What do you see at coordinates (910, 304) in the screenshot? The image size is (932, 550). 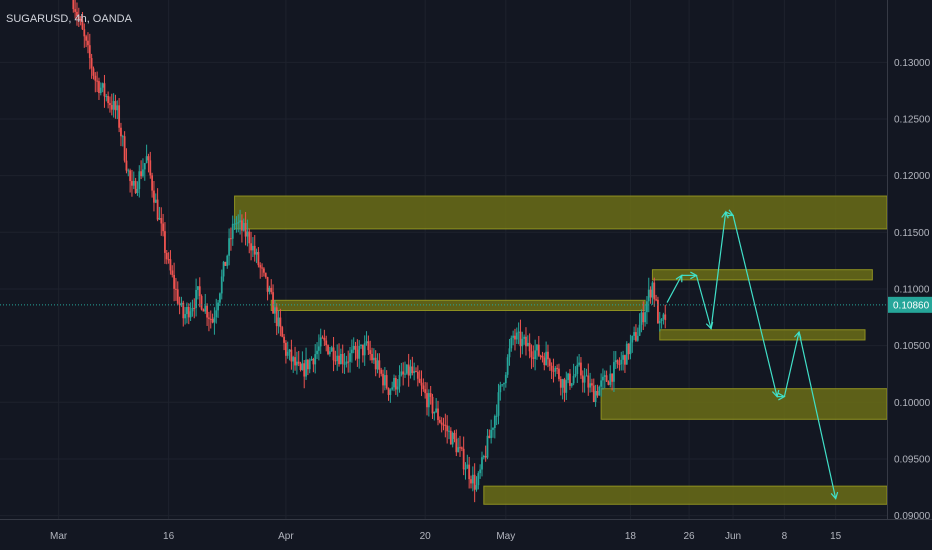 I see `last-price-tag-bg` at bounding box center [910, 304].